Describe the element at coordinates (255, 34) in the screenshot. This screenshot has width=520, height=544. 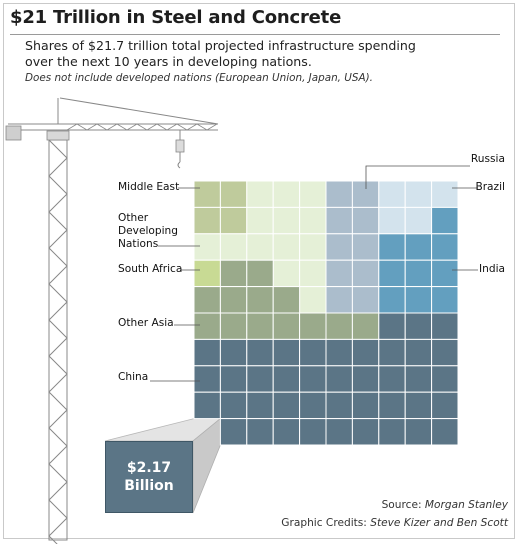
I see `title-rule` at that location.